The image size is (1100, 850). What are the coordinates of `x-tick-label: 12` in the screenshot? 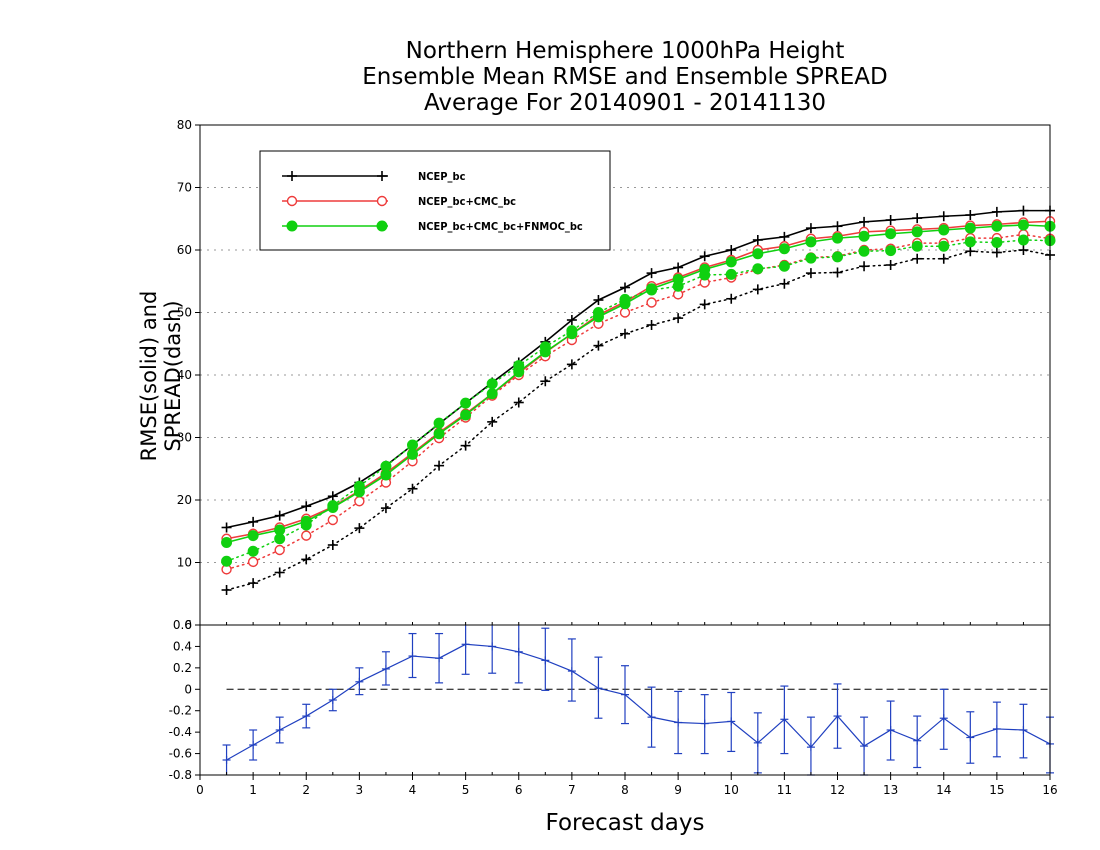 It's located at (837, 790).